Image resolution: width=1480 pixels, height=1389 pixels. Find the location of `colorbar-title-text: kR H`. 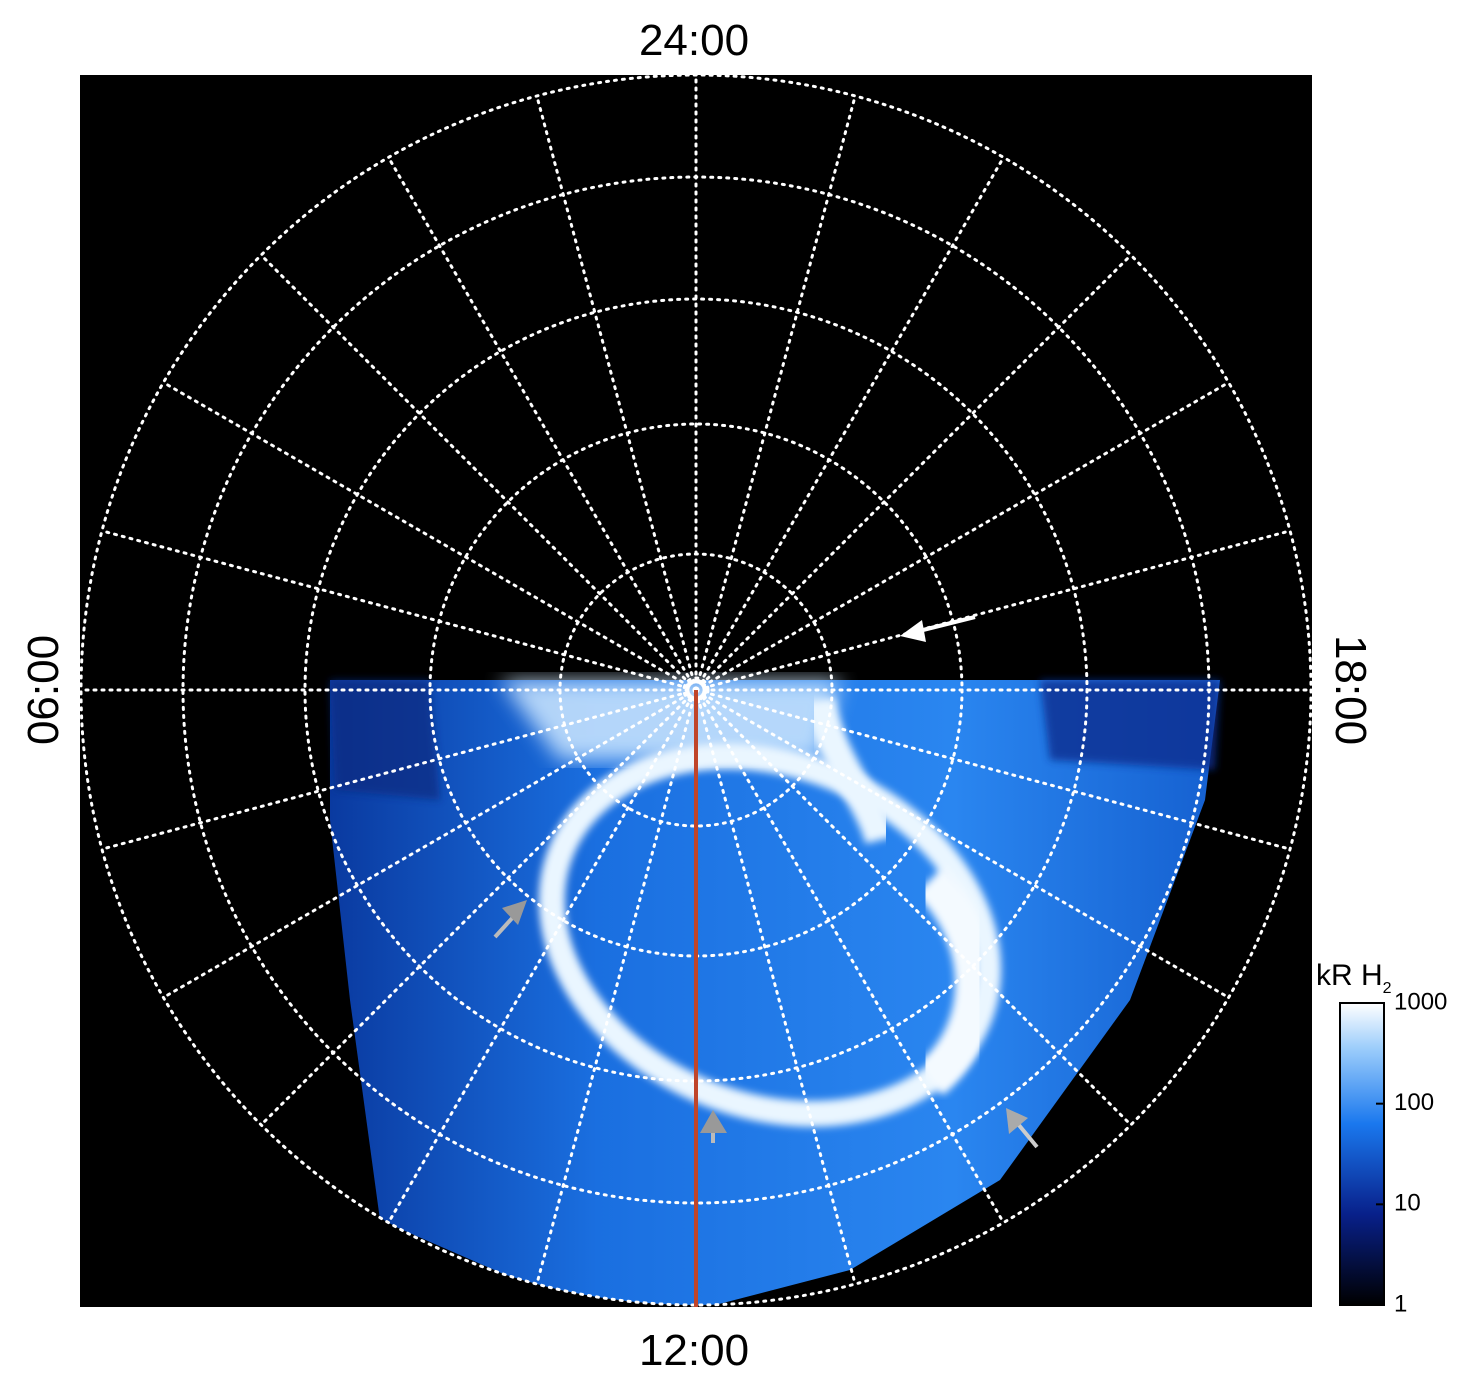

colorbar-title-text: kR H is located at coordinates (1349, 975).